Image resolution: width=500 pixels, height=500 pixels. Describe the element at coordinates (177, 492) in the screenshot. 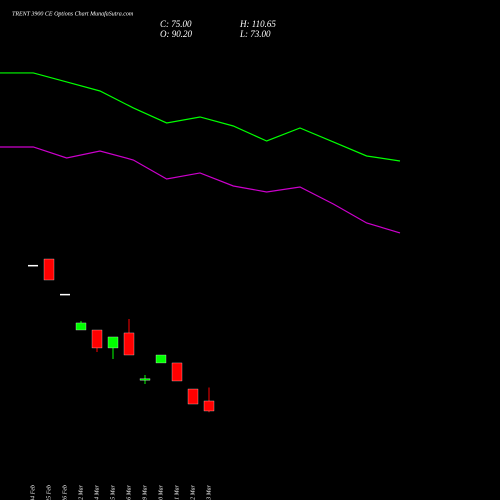

I see `x-tick-label: 11 Mar` at that location.